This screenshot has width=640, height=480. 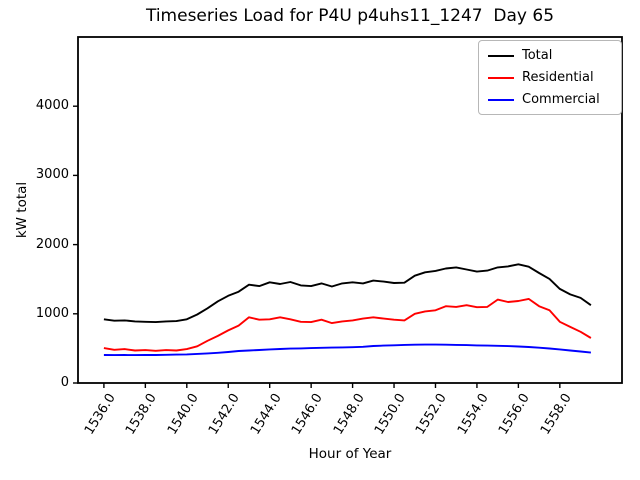 What do you see at coordinates (52, 106) in the screenshot?
I see `y-tick-label: 4000` at bounding box center [52, 106].